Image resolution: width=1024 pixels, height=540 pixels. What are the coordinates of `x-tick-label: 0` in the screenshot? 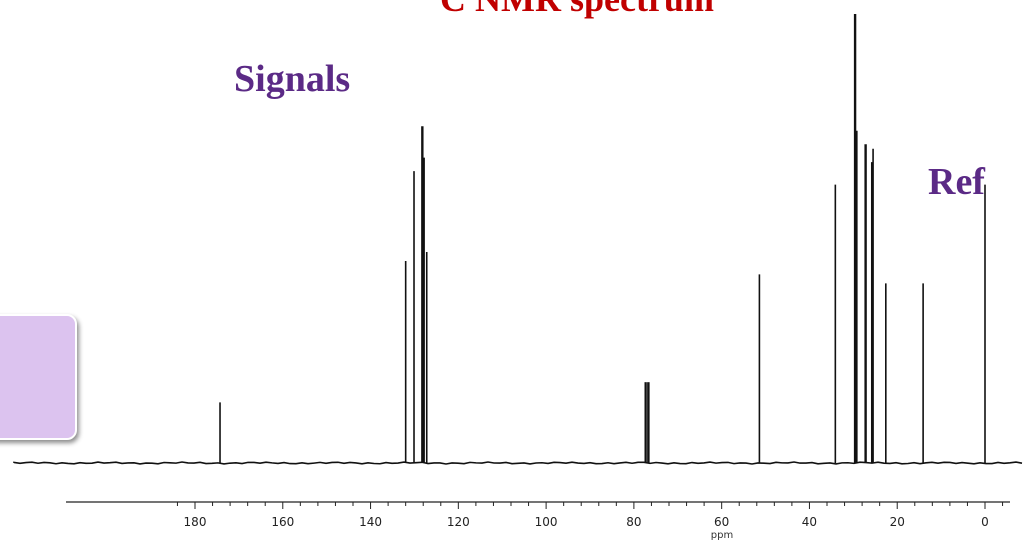 It's located at (985, 522).